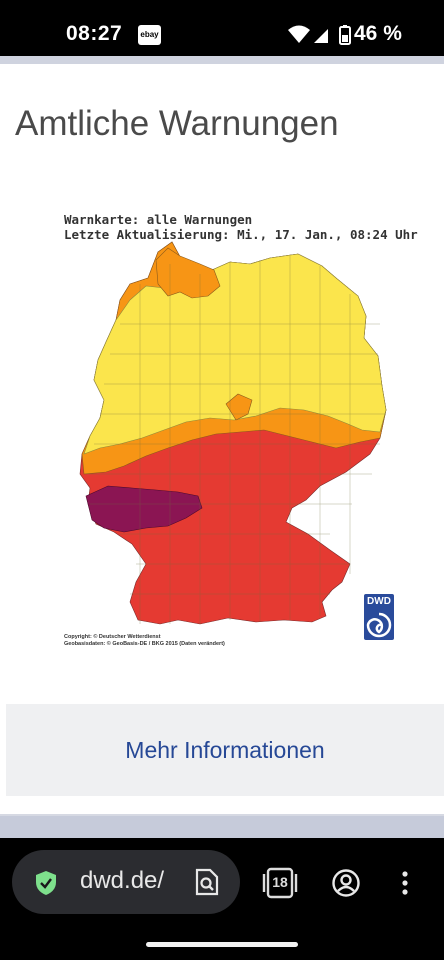 Image resolution: width=444 pixels, height=960 pixels. Describe the element at coordinates (122, 880) in the screenshot. I see `url-text: dwd.de/` at that location.